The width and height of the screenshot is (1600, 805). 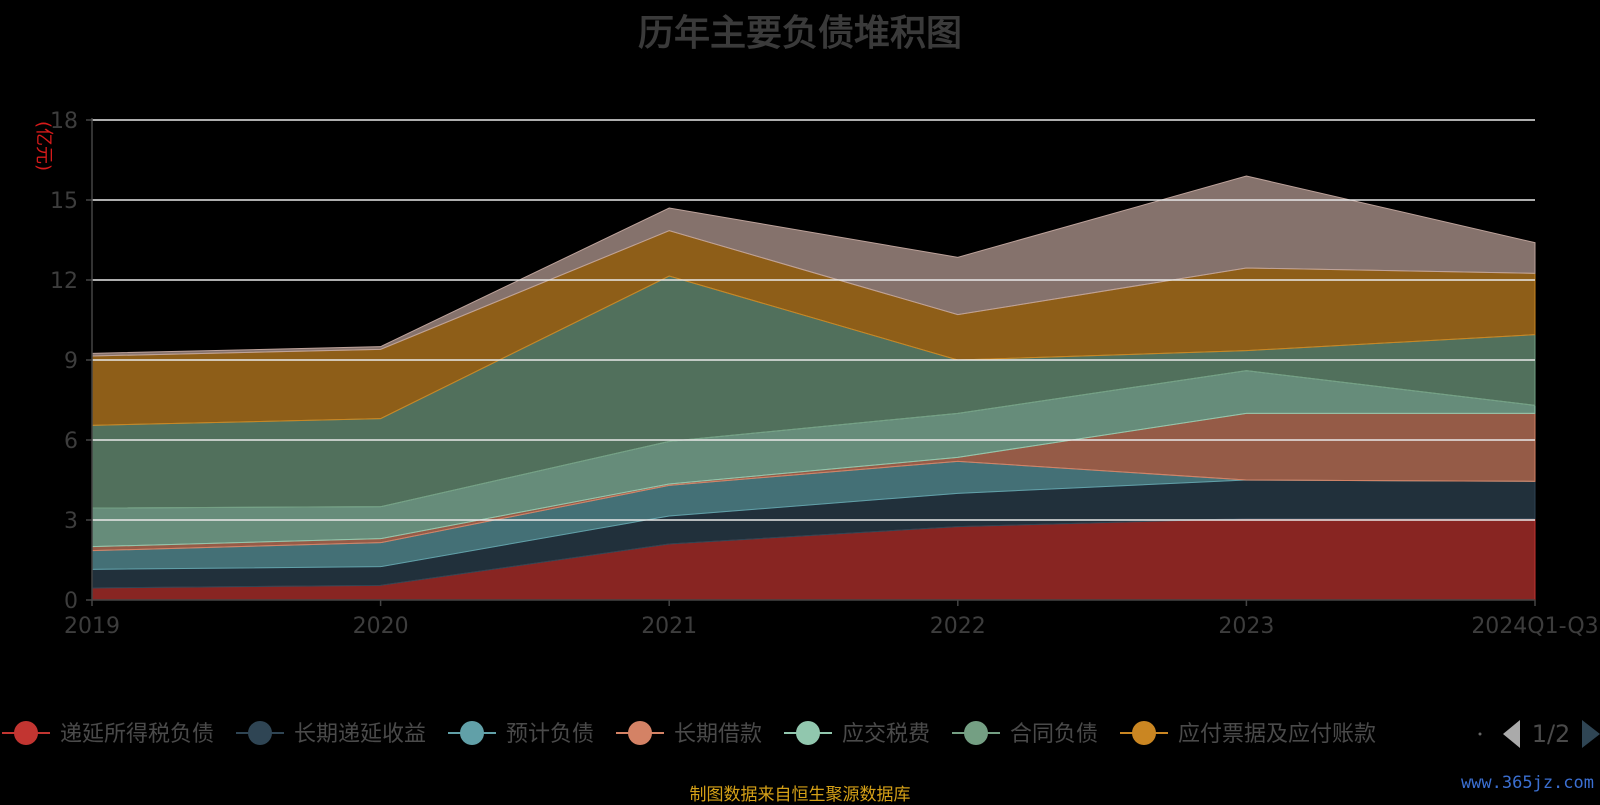 What do you see at coordinates (886, 734) in the screenshot?
I see `legend-item-label: 应交税费` at bounding box center [886, 734].